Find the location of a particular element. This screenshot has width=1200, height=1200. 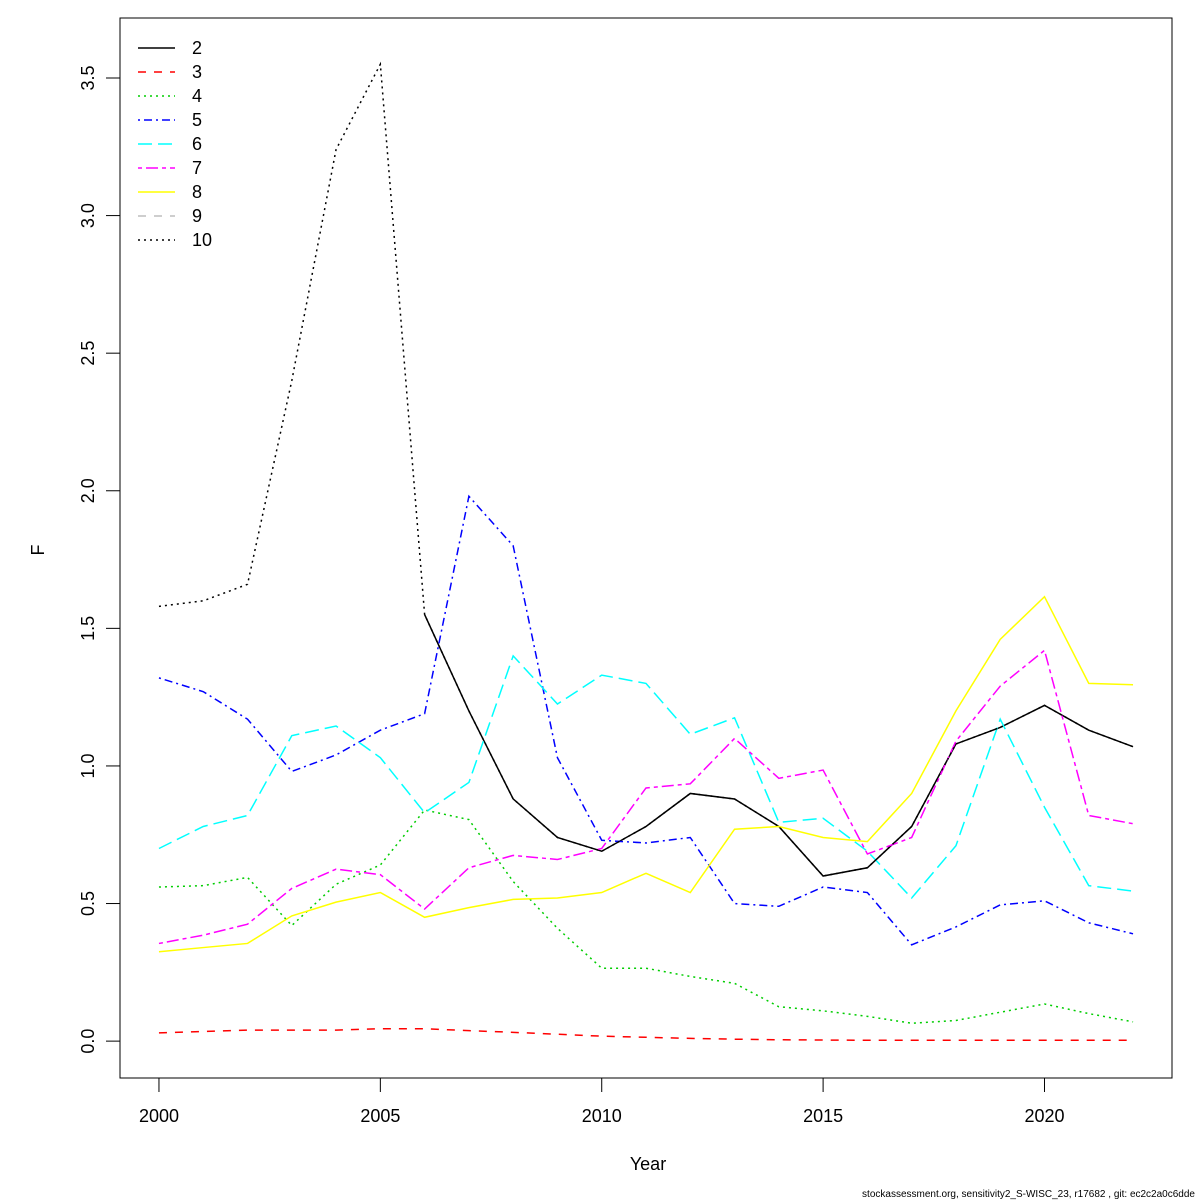

x-tick-label: 2015 is located at coordinates (823, 1116).